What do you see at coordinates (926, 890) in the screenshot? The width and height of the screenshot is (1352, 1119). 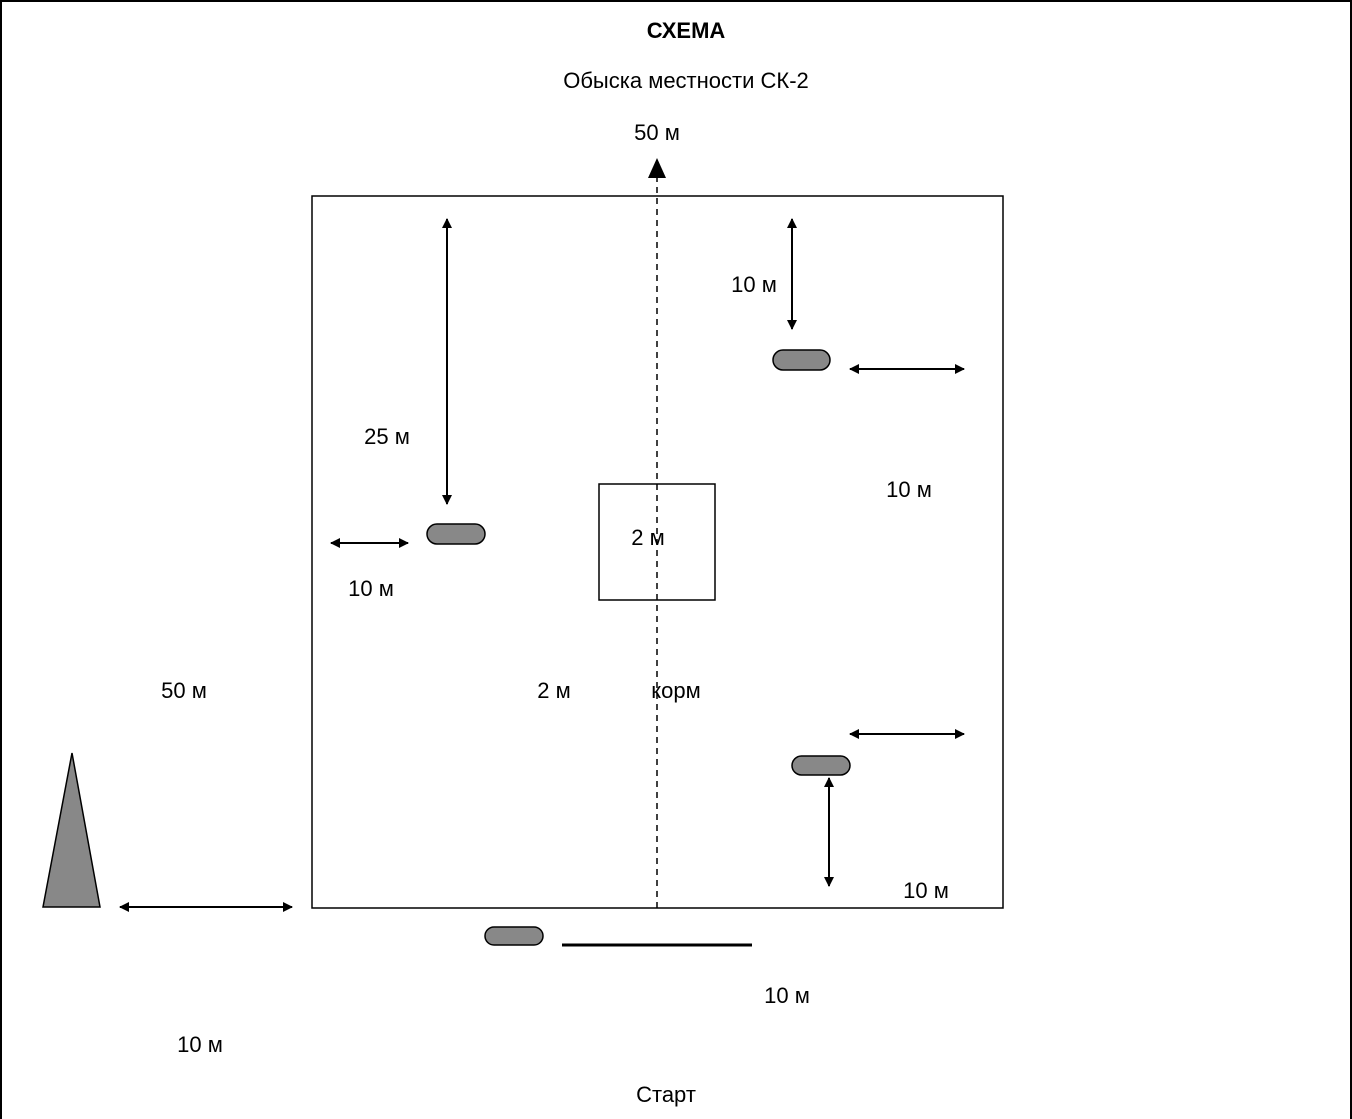 I see `label-bottom-right-10m: 10 м` at bounding box center [926, 890].